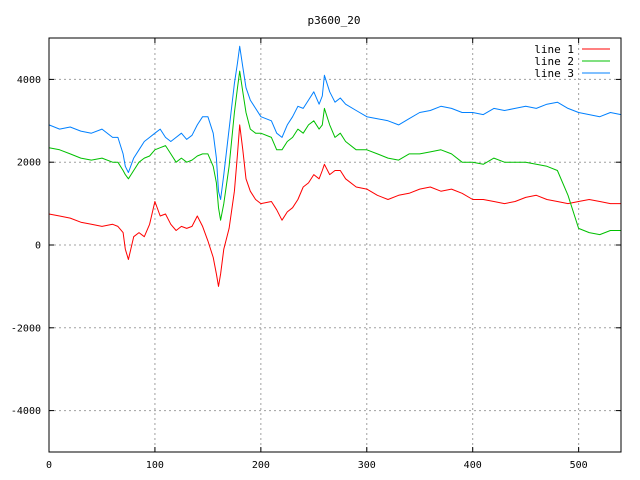  I want to click on x-tick-label: 300, so click(367, 465).